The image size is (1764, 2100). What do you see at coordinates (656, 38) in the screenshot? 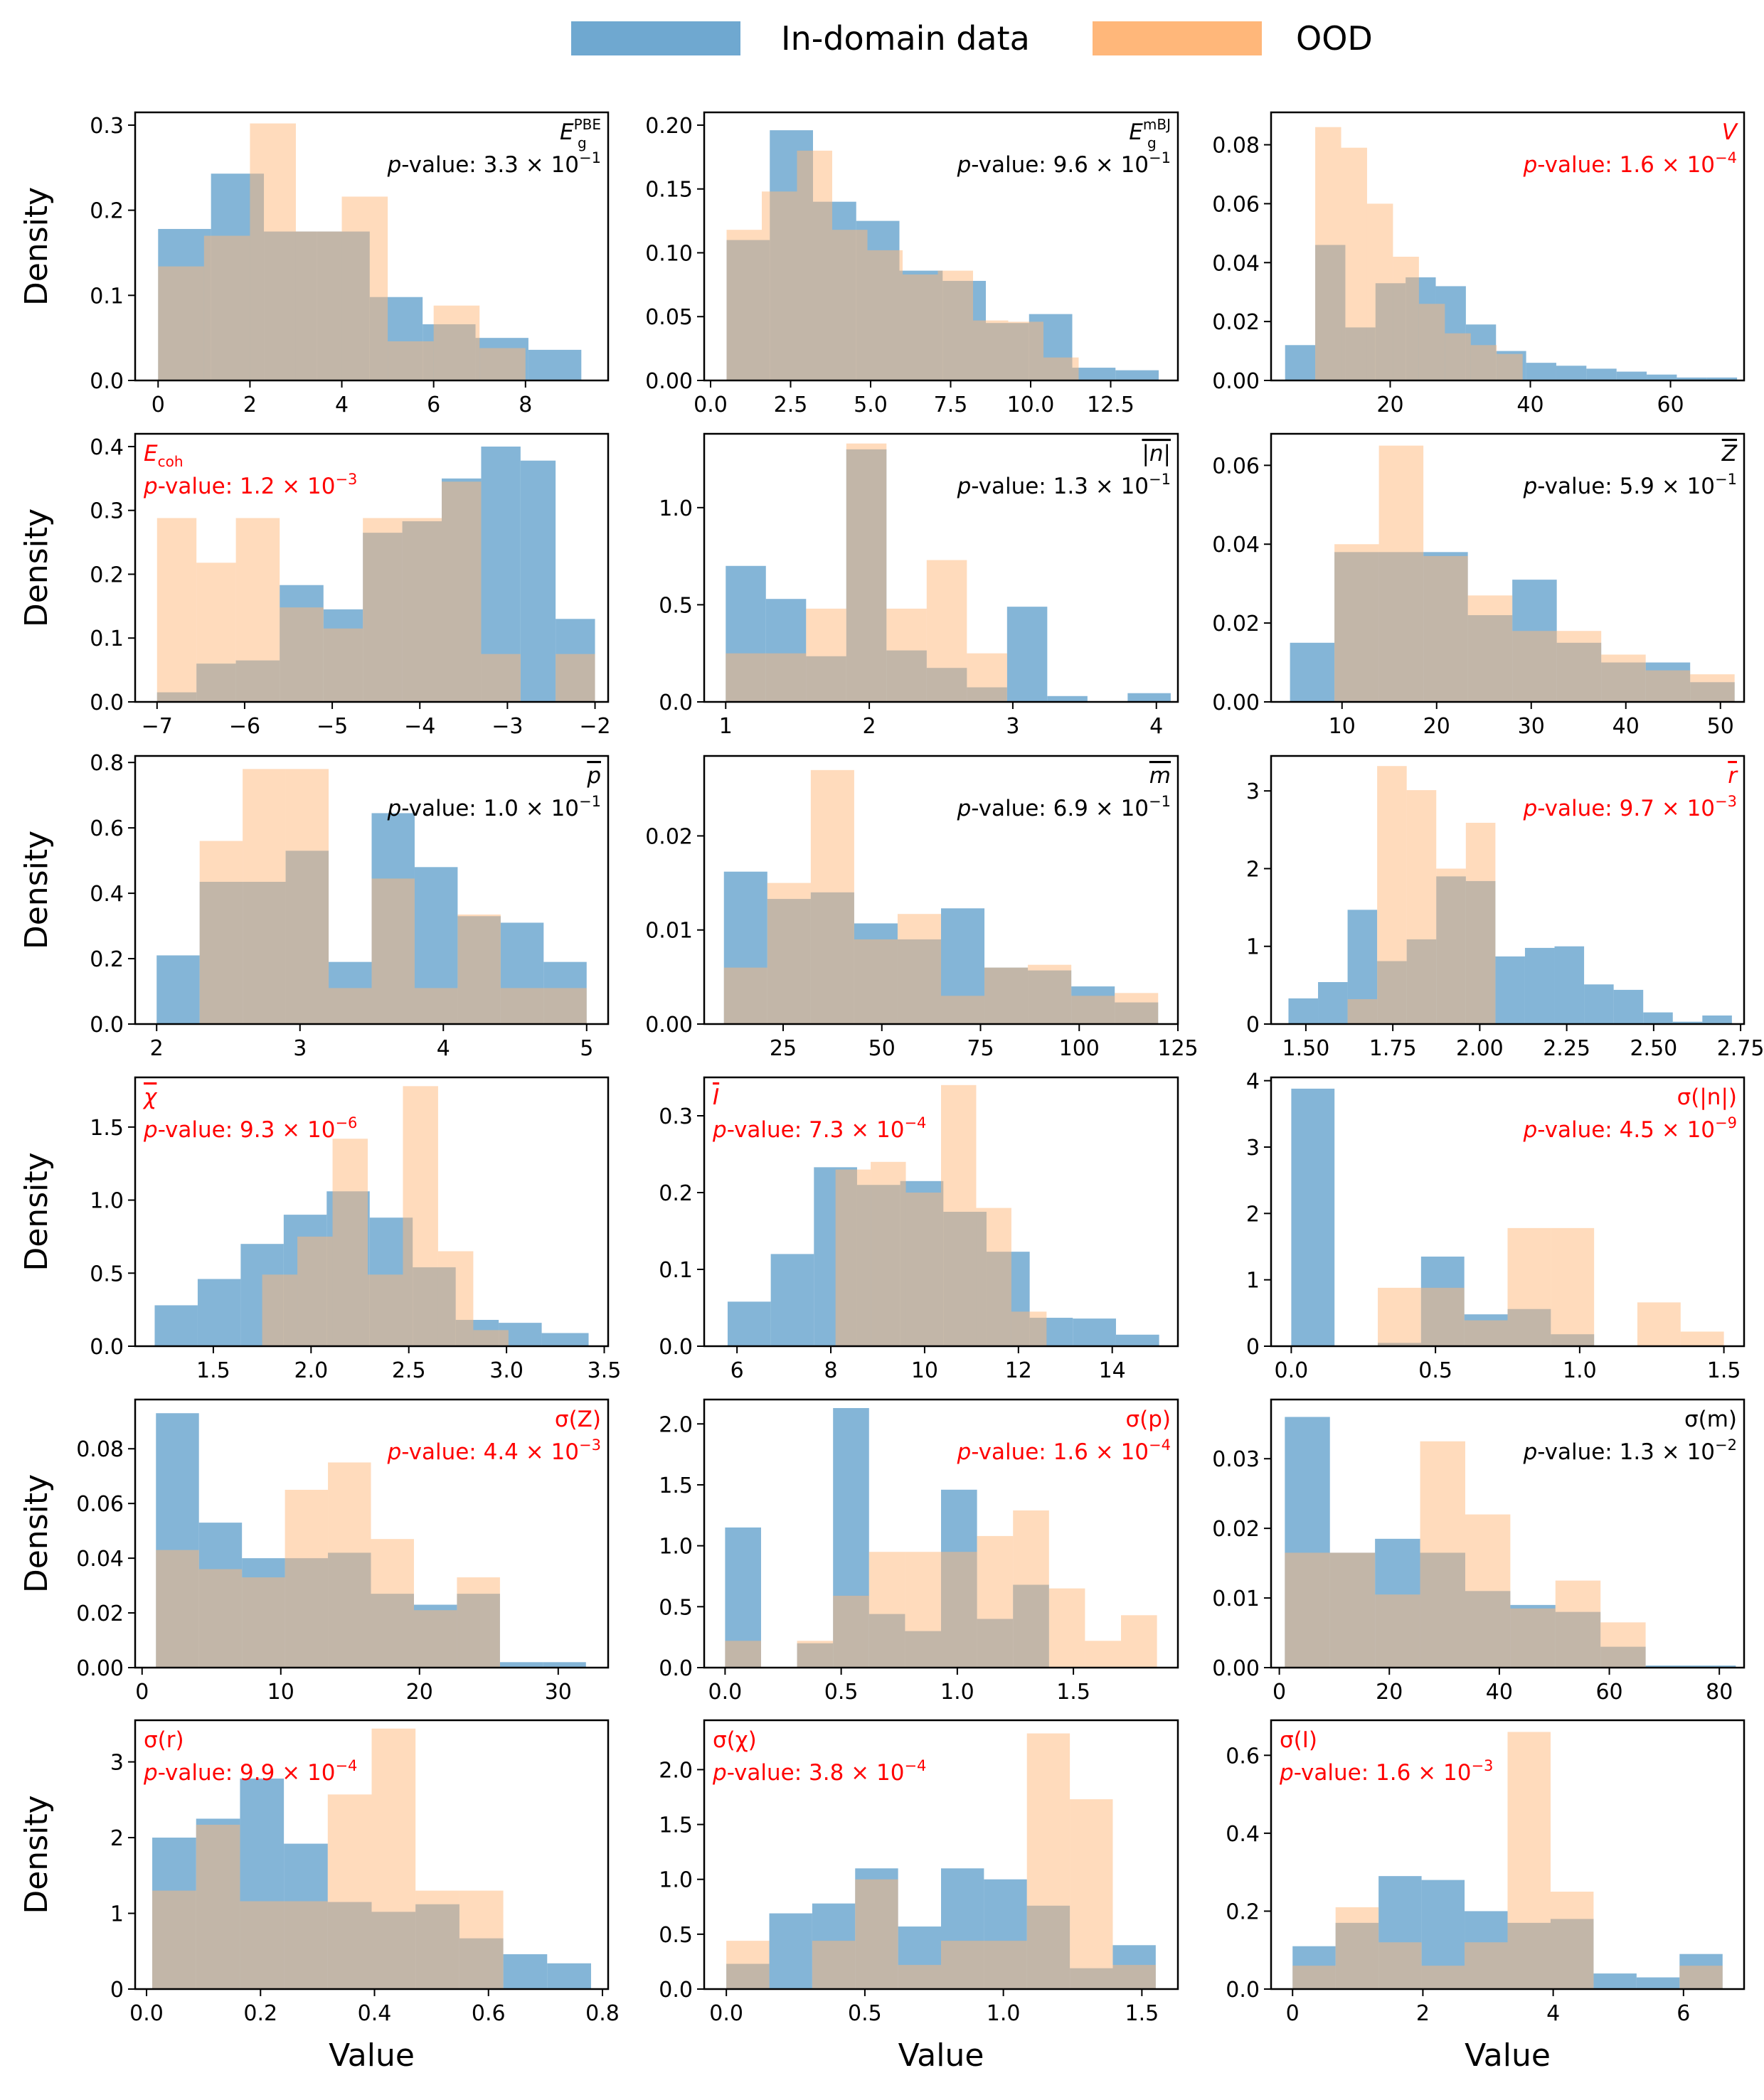
I see `legend-swatch-in-domain` at bounding box center [656, 38].